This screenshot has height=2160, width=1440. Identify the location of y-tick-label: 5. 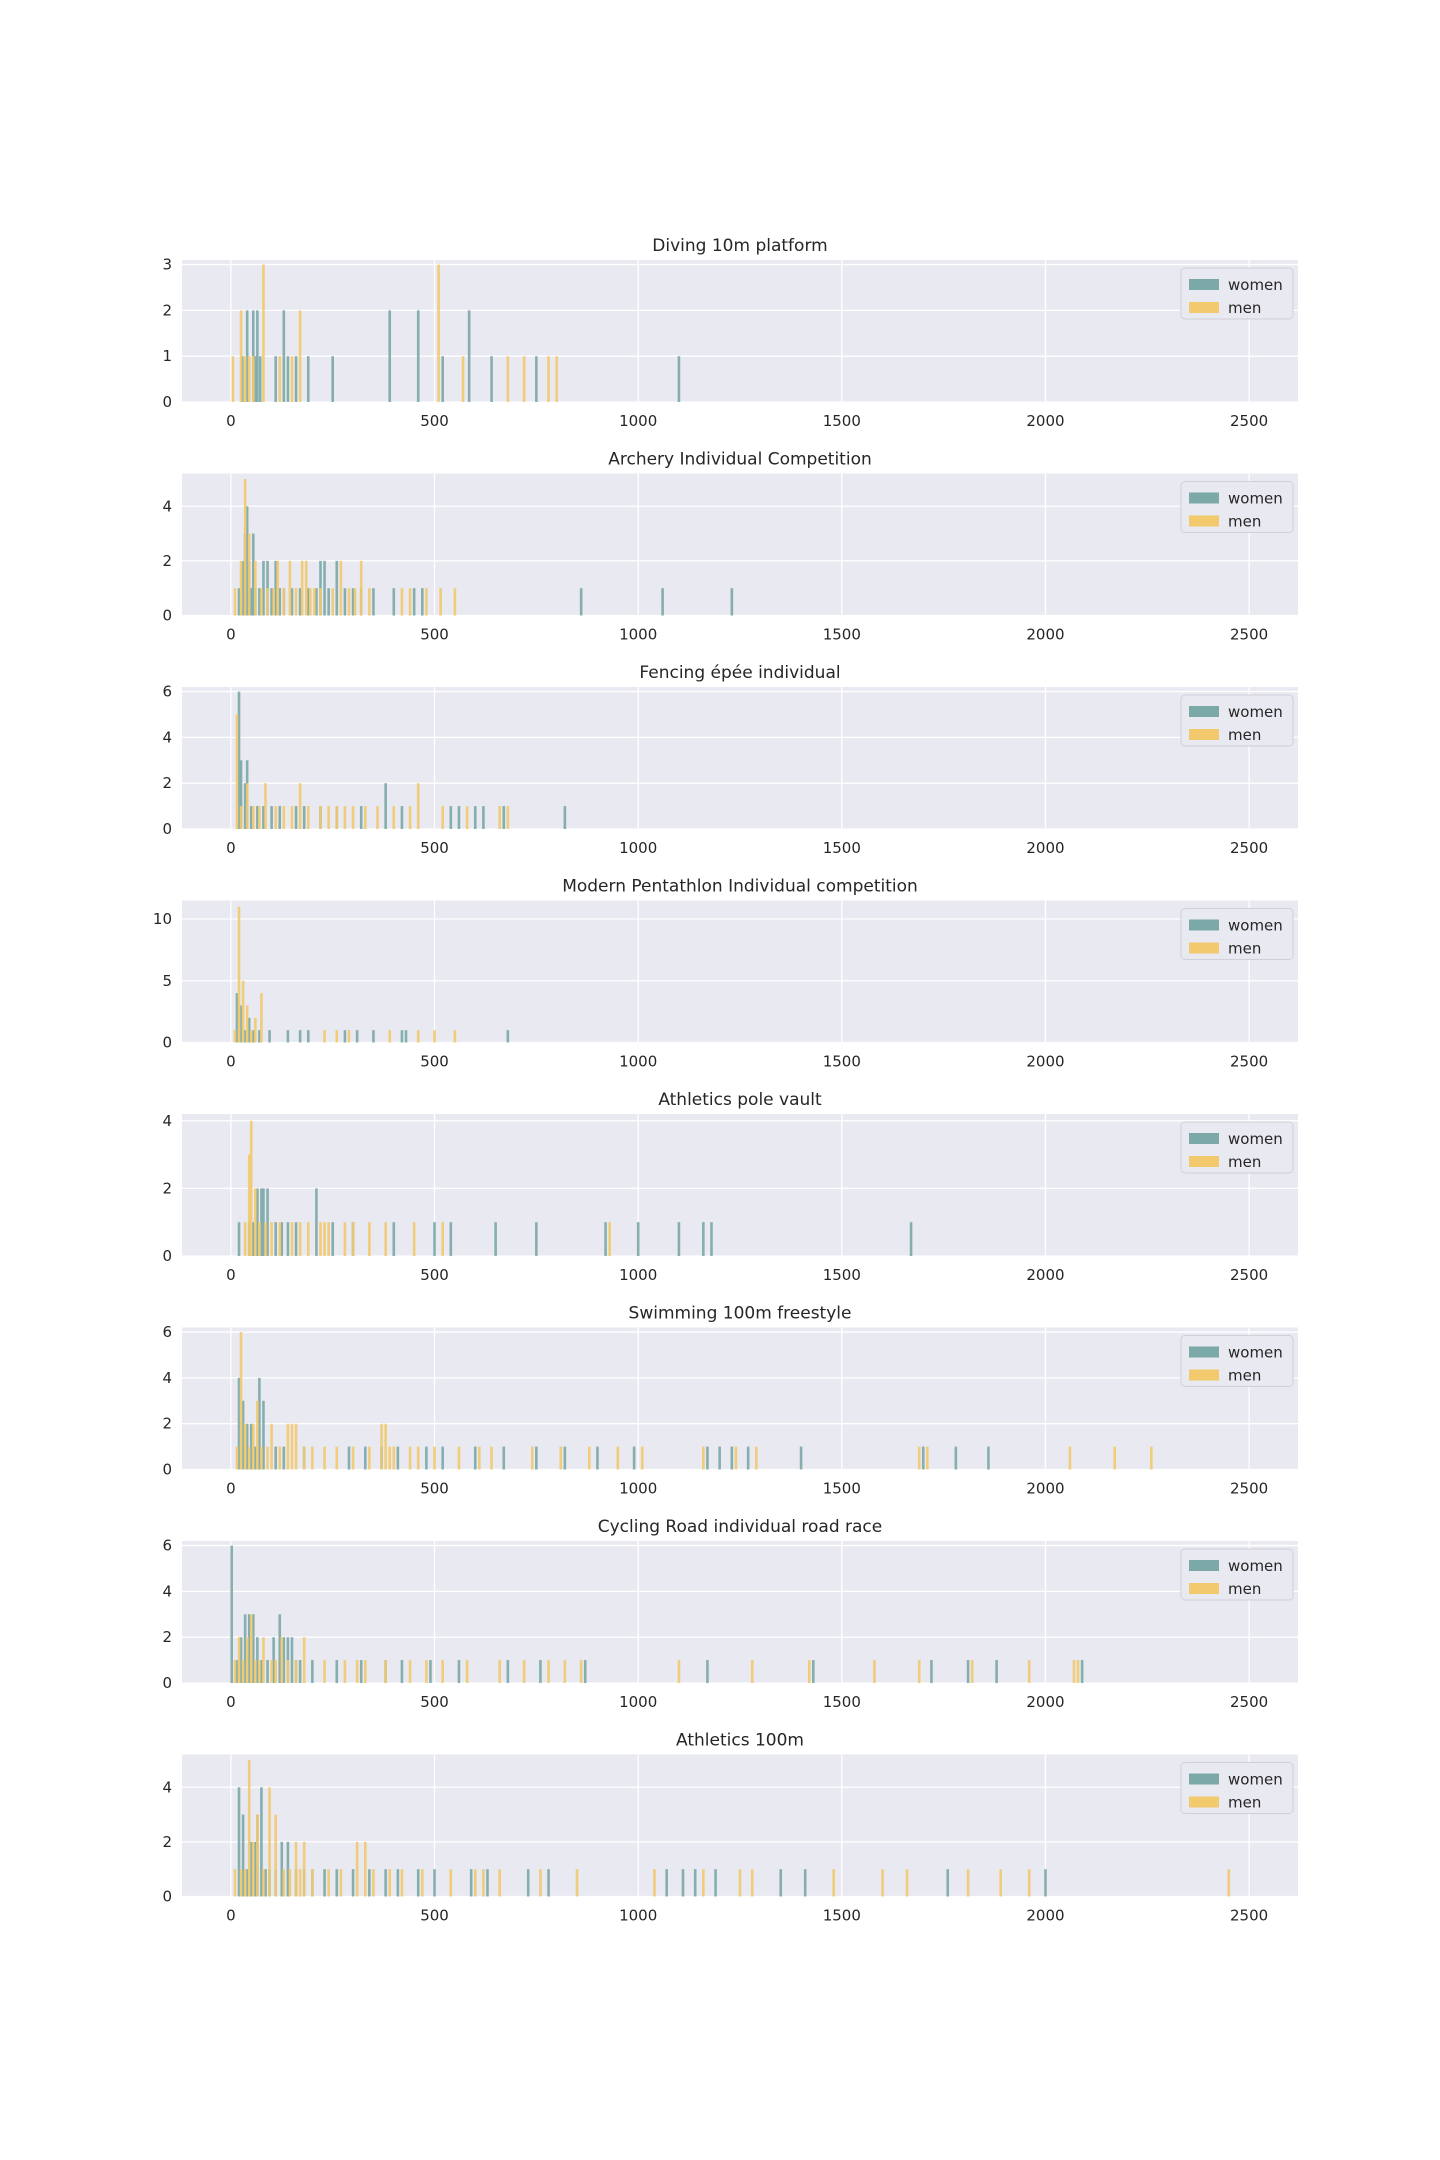
(167, 981).